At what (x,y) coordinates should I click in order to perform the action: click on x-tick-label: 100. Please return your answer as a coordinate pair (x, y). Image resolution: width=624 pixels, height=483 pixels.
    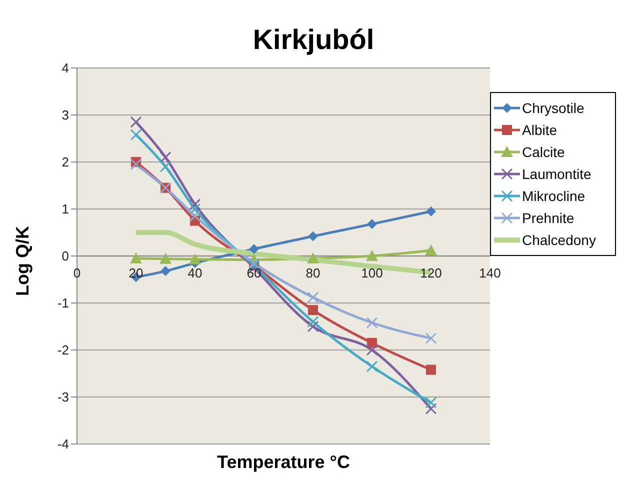
    Looking at the image, I should click on (372, 273).